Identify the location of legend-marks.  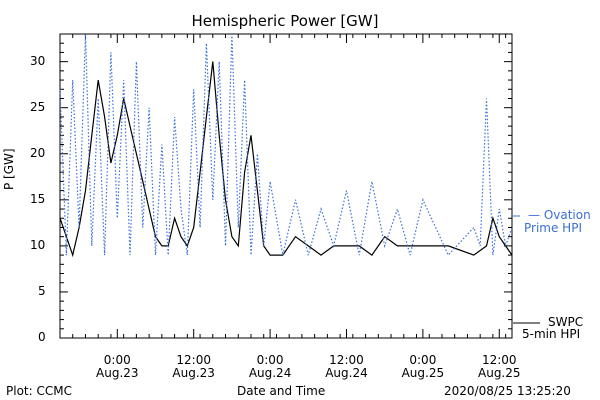
(526, 269).